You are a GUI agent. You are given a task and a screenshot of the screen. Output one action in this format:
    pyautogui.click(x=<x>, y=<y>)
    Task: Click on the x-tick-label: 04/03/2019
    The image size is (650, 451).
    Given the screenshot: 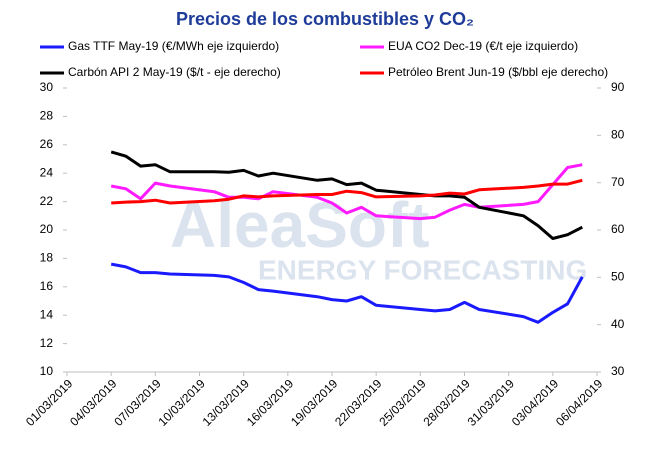 What is the action you would take?
    pyautogui.click(x=93, y=402)
    